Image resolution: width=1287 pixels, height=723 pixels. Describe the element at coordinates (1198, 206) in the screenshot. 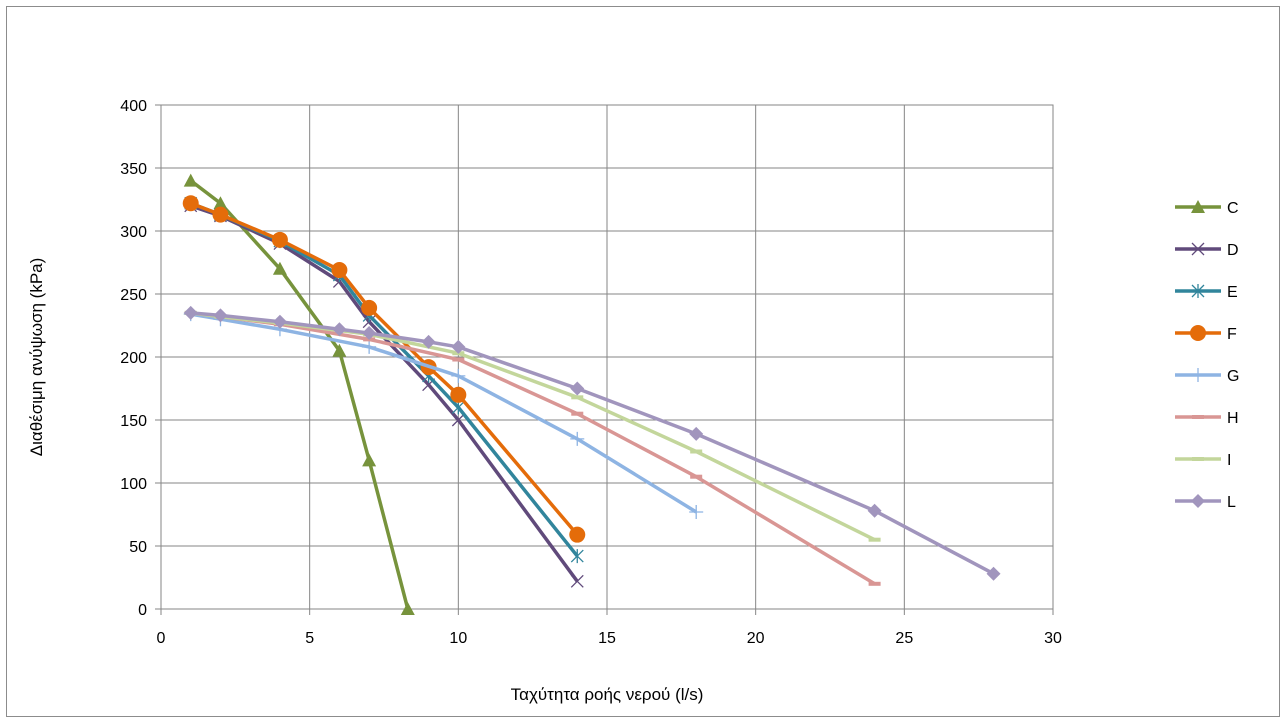

I see `legend-marker-C` at that location.